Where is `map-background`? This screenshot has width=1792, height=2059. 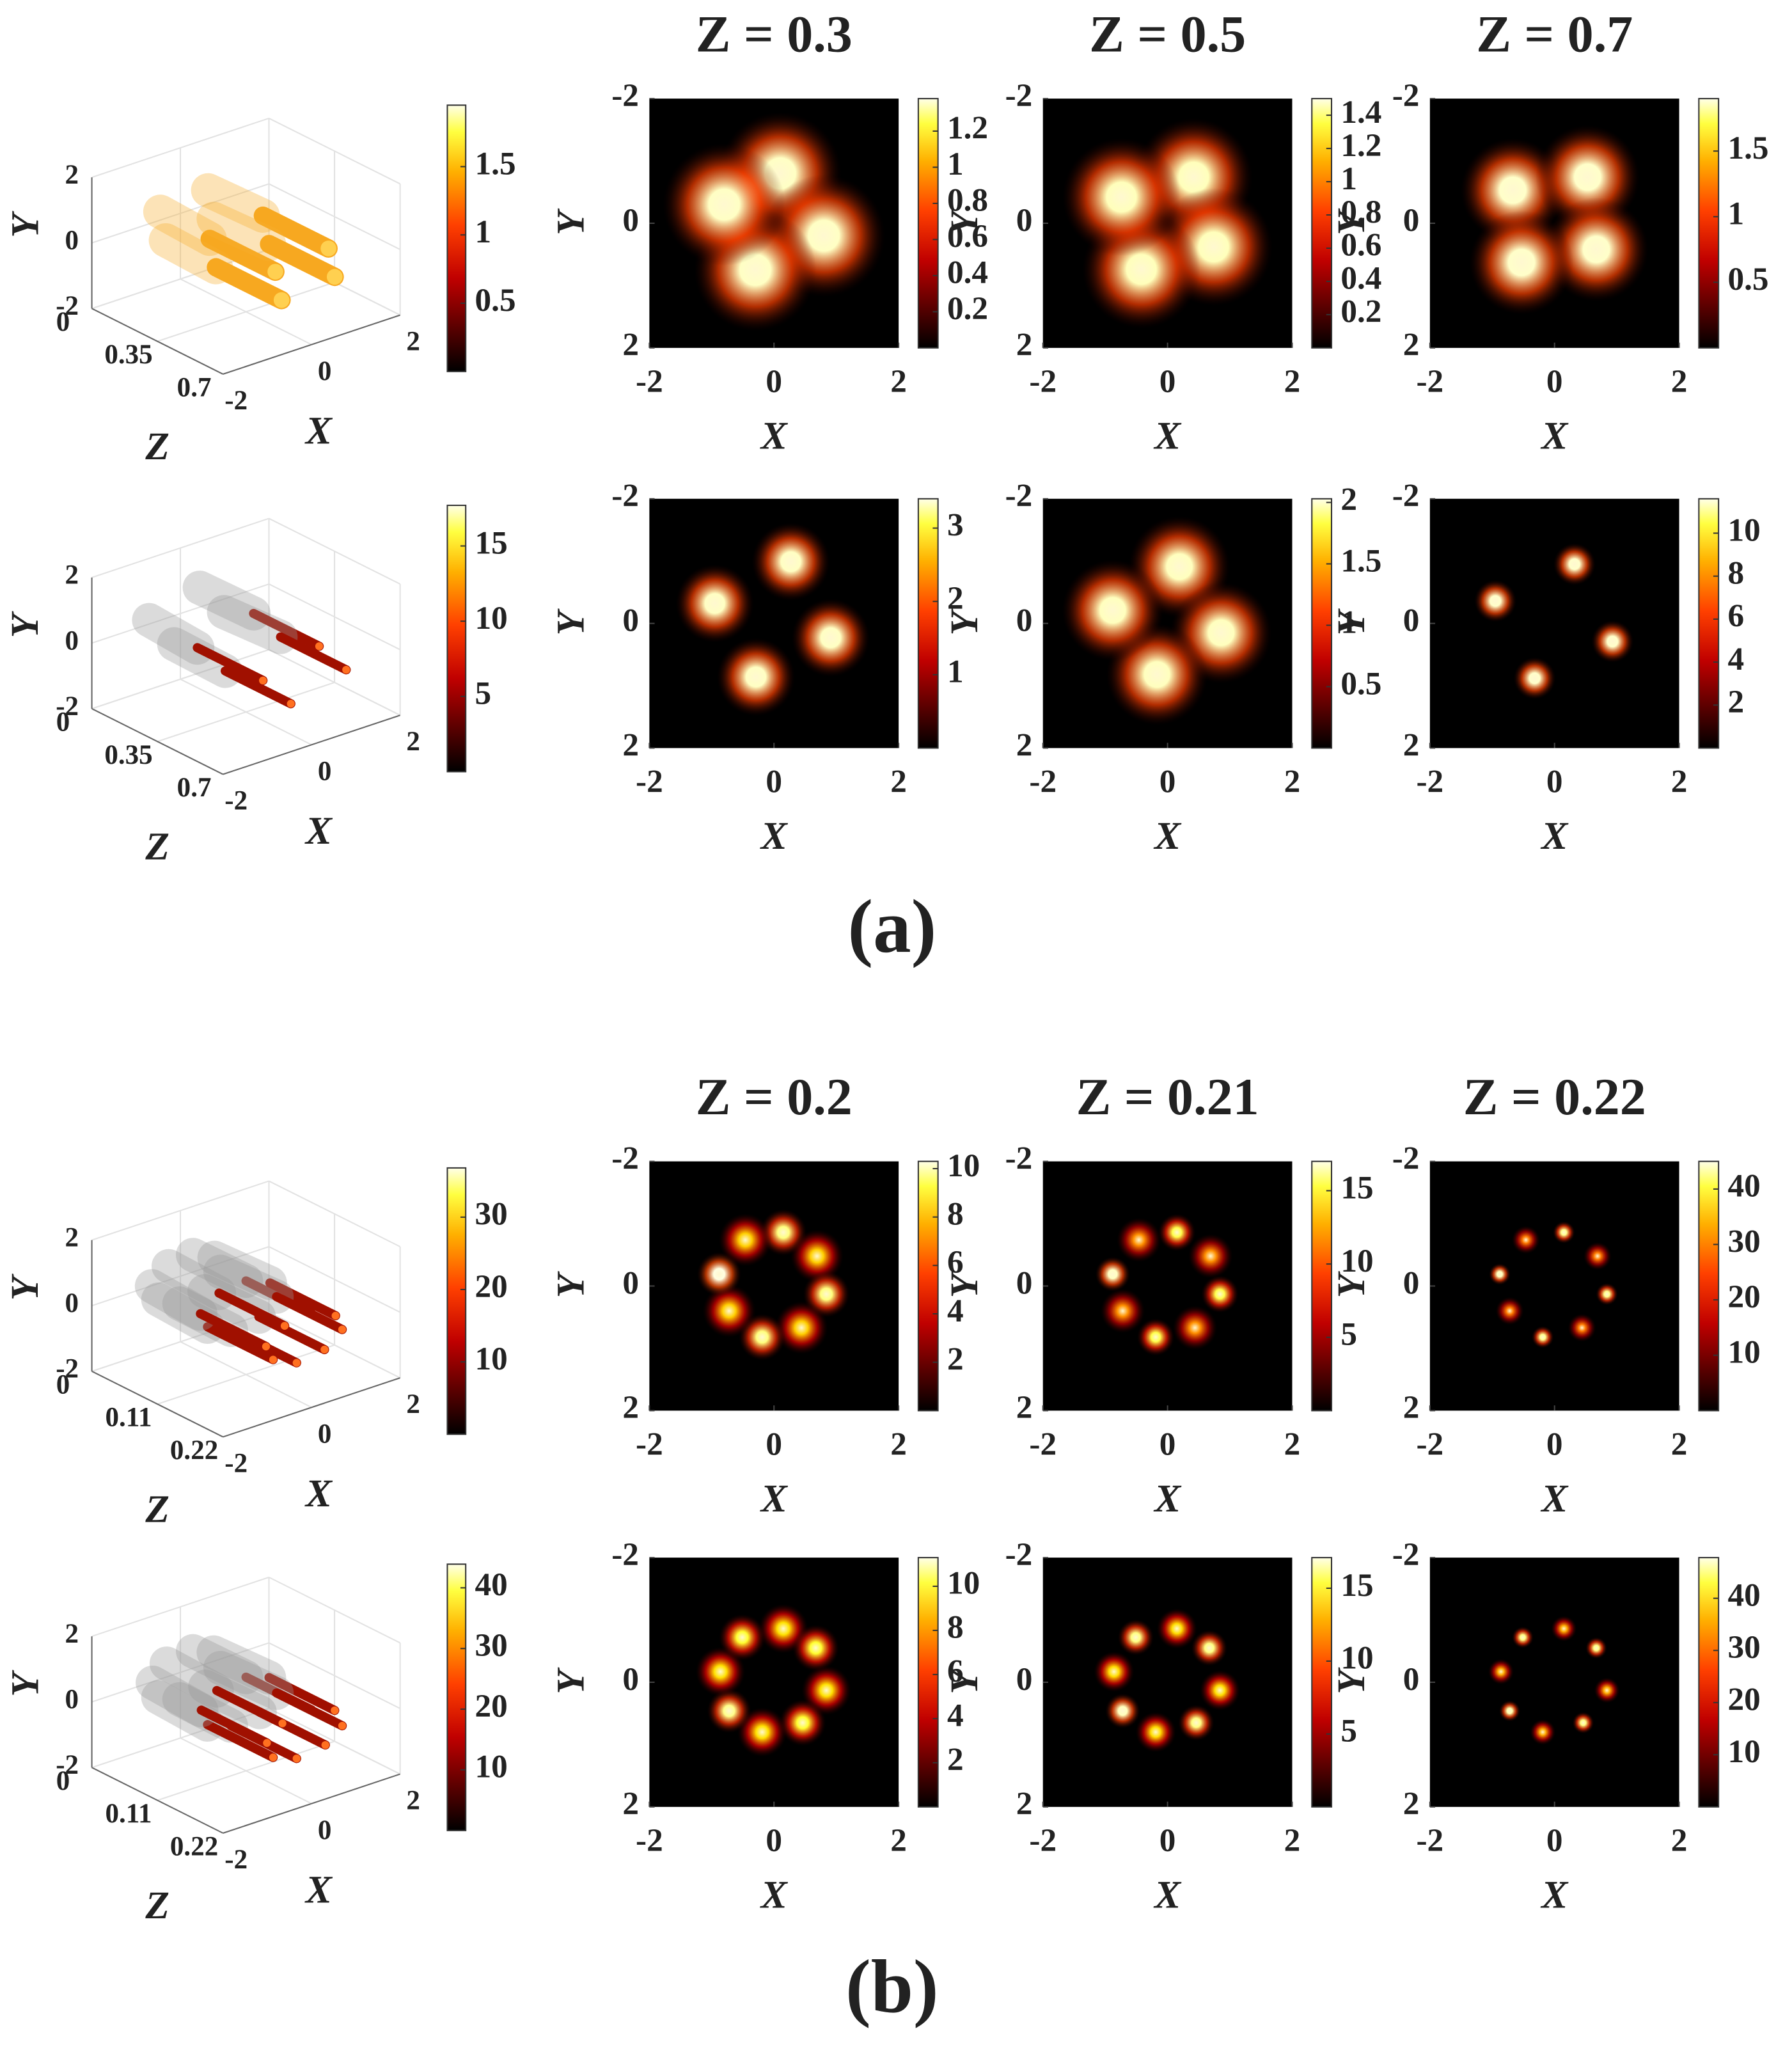 map-background is located at coordinates (774, 1286).